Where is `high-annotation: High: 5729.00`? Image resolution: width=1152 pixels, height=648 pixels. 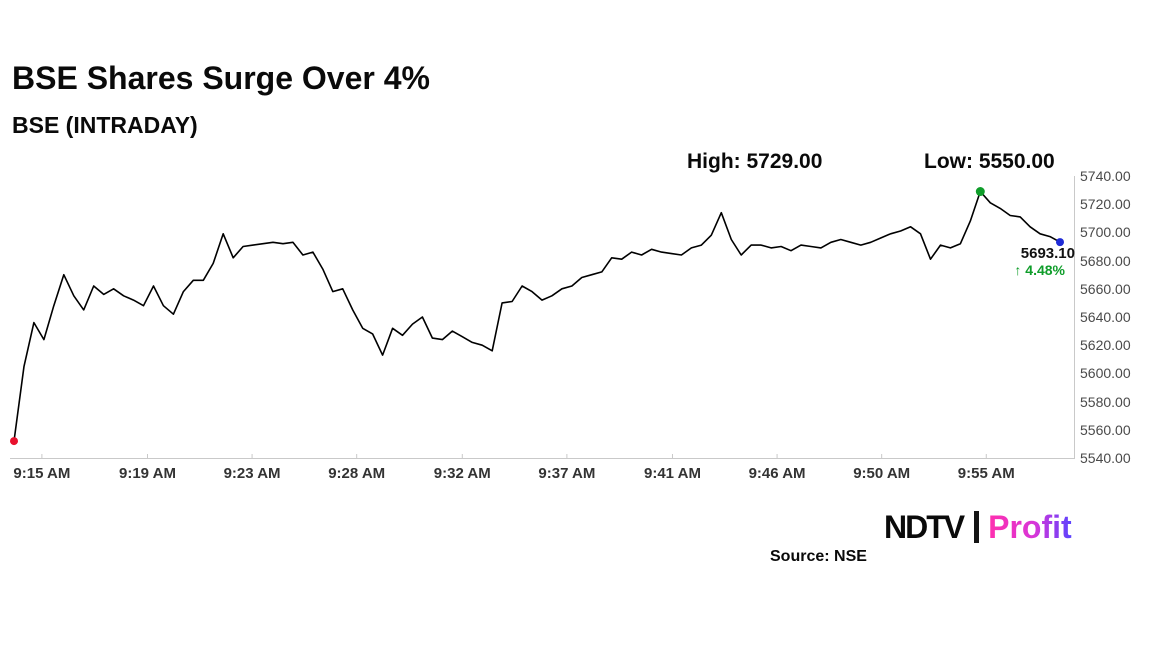
high-annotation: High: 5729.00 is located at coordinates (755, 161).